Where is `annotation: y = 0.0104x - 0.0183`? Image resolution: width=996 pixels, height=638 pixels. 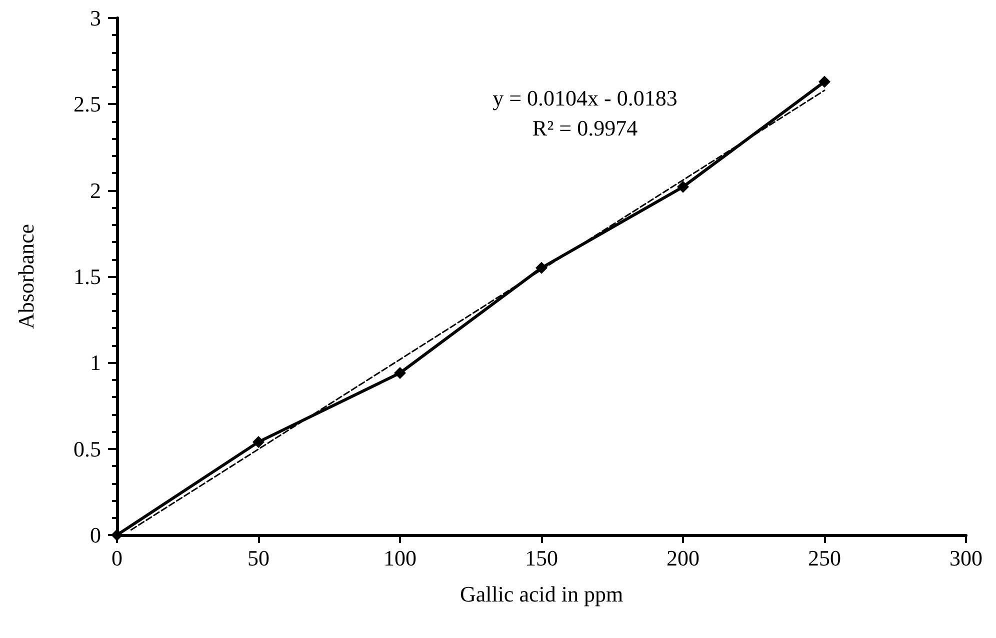 annotation: y = 0.0104x - 0.0183 is located at coordinates (585, 98).